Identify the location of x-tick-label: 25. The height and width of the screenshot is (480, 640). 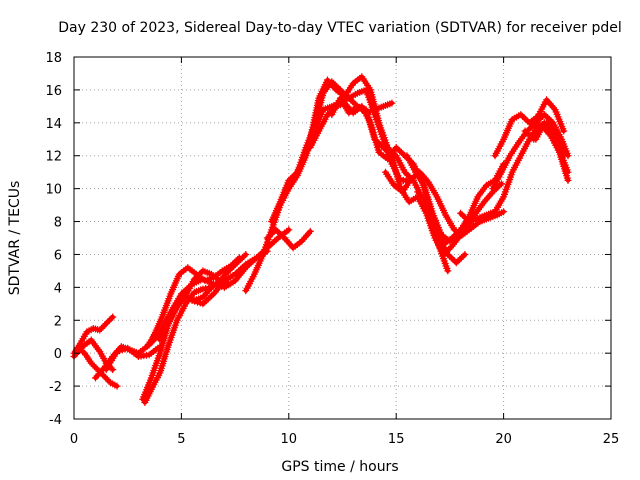
(611, 439).